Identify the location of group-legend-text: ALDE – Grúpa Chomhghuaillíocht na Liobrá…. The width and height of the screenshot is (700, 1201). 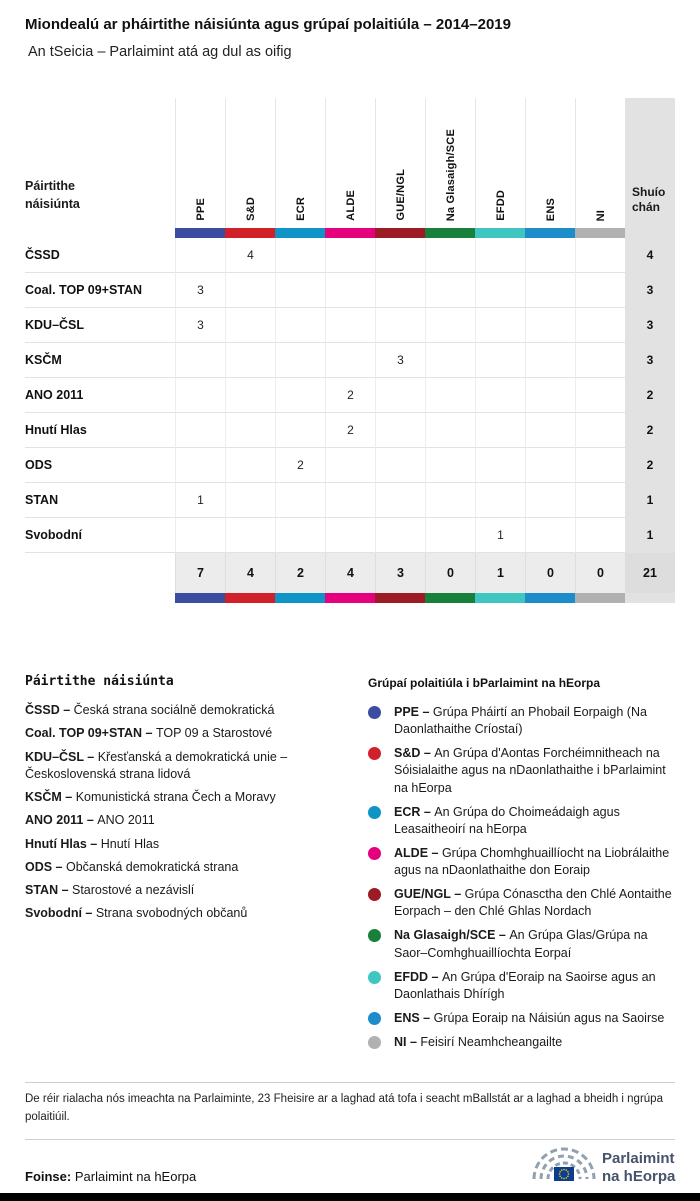
(535, 862).